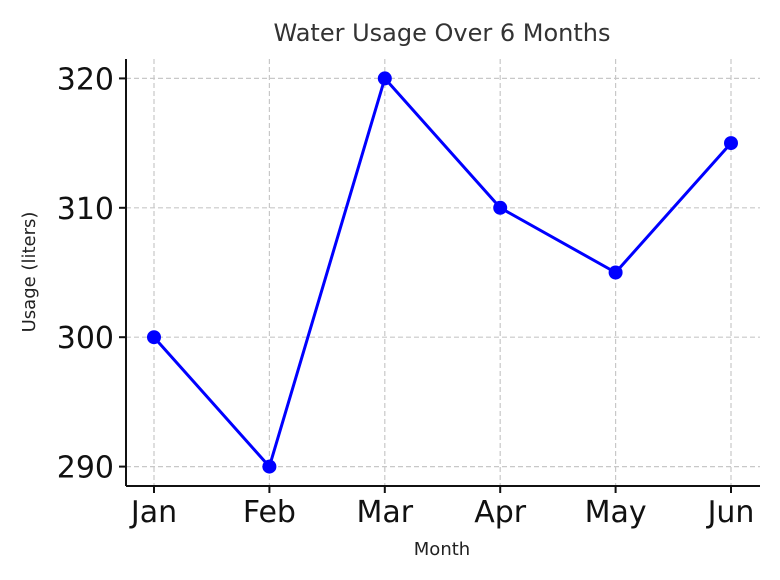 The width and height of the screenshot is (780, 580). Describe the element at coordinates (85, 79) in the screenshot. I see `y-tick-label: 320` at that location.